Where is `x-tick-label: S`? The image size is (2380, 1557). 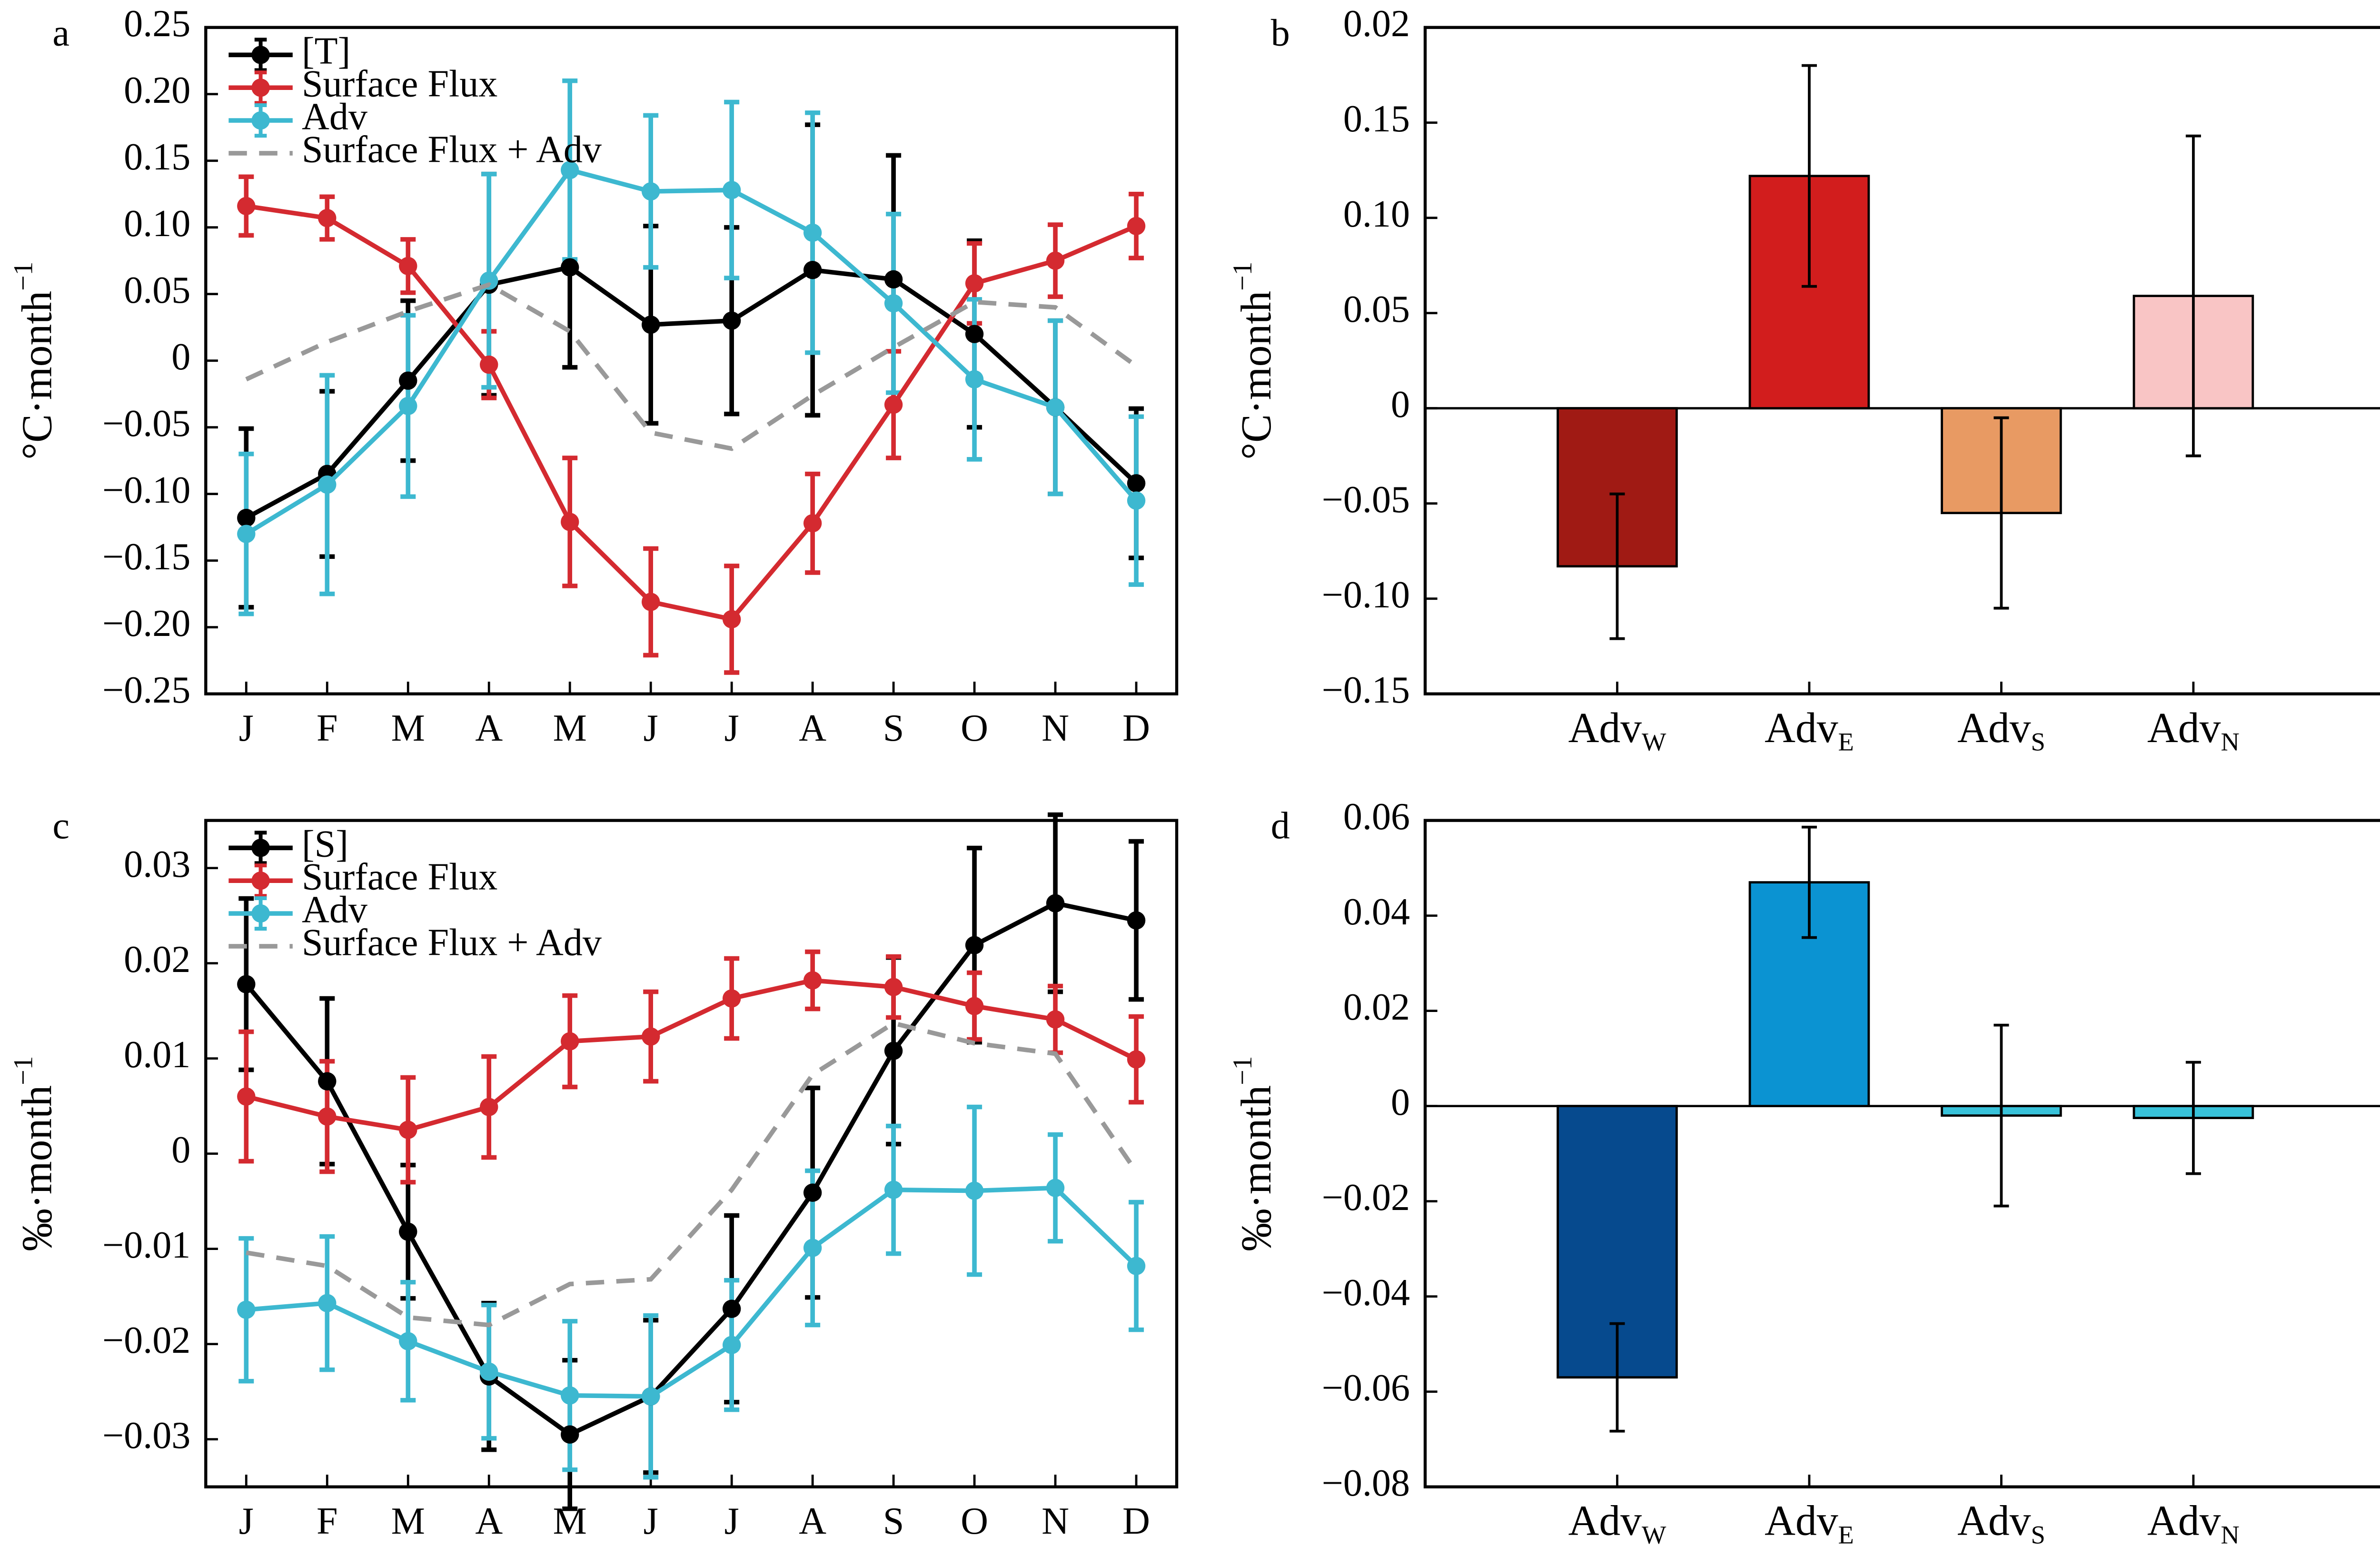
x-tick-label: S is located at coordinates (893, 728).